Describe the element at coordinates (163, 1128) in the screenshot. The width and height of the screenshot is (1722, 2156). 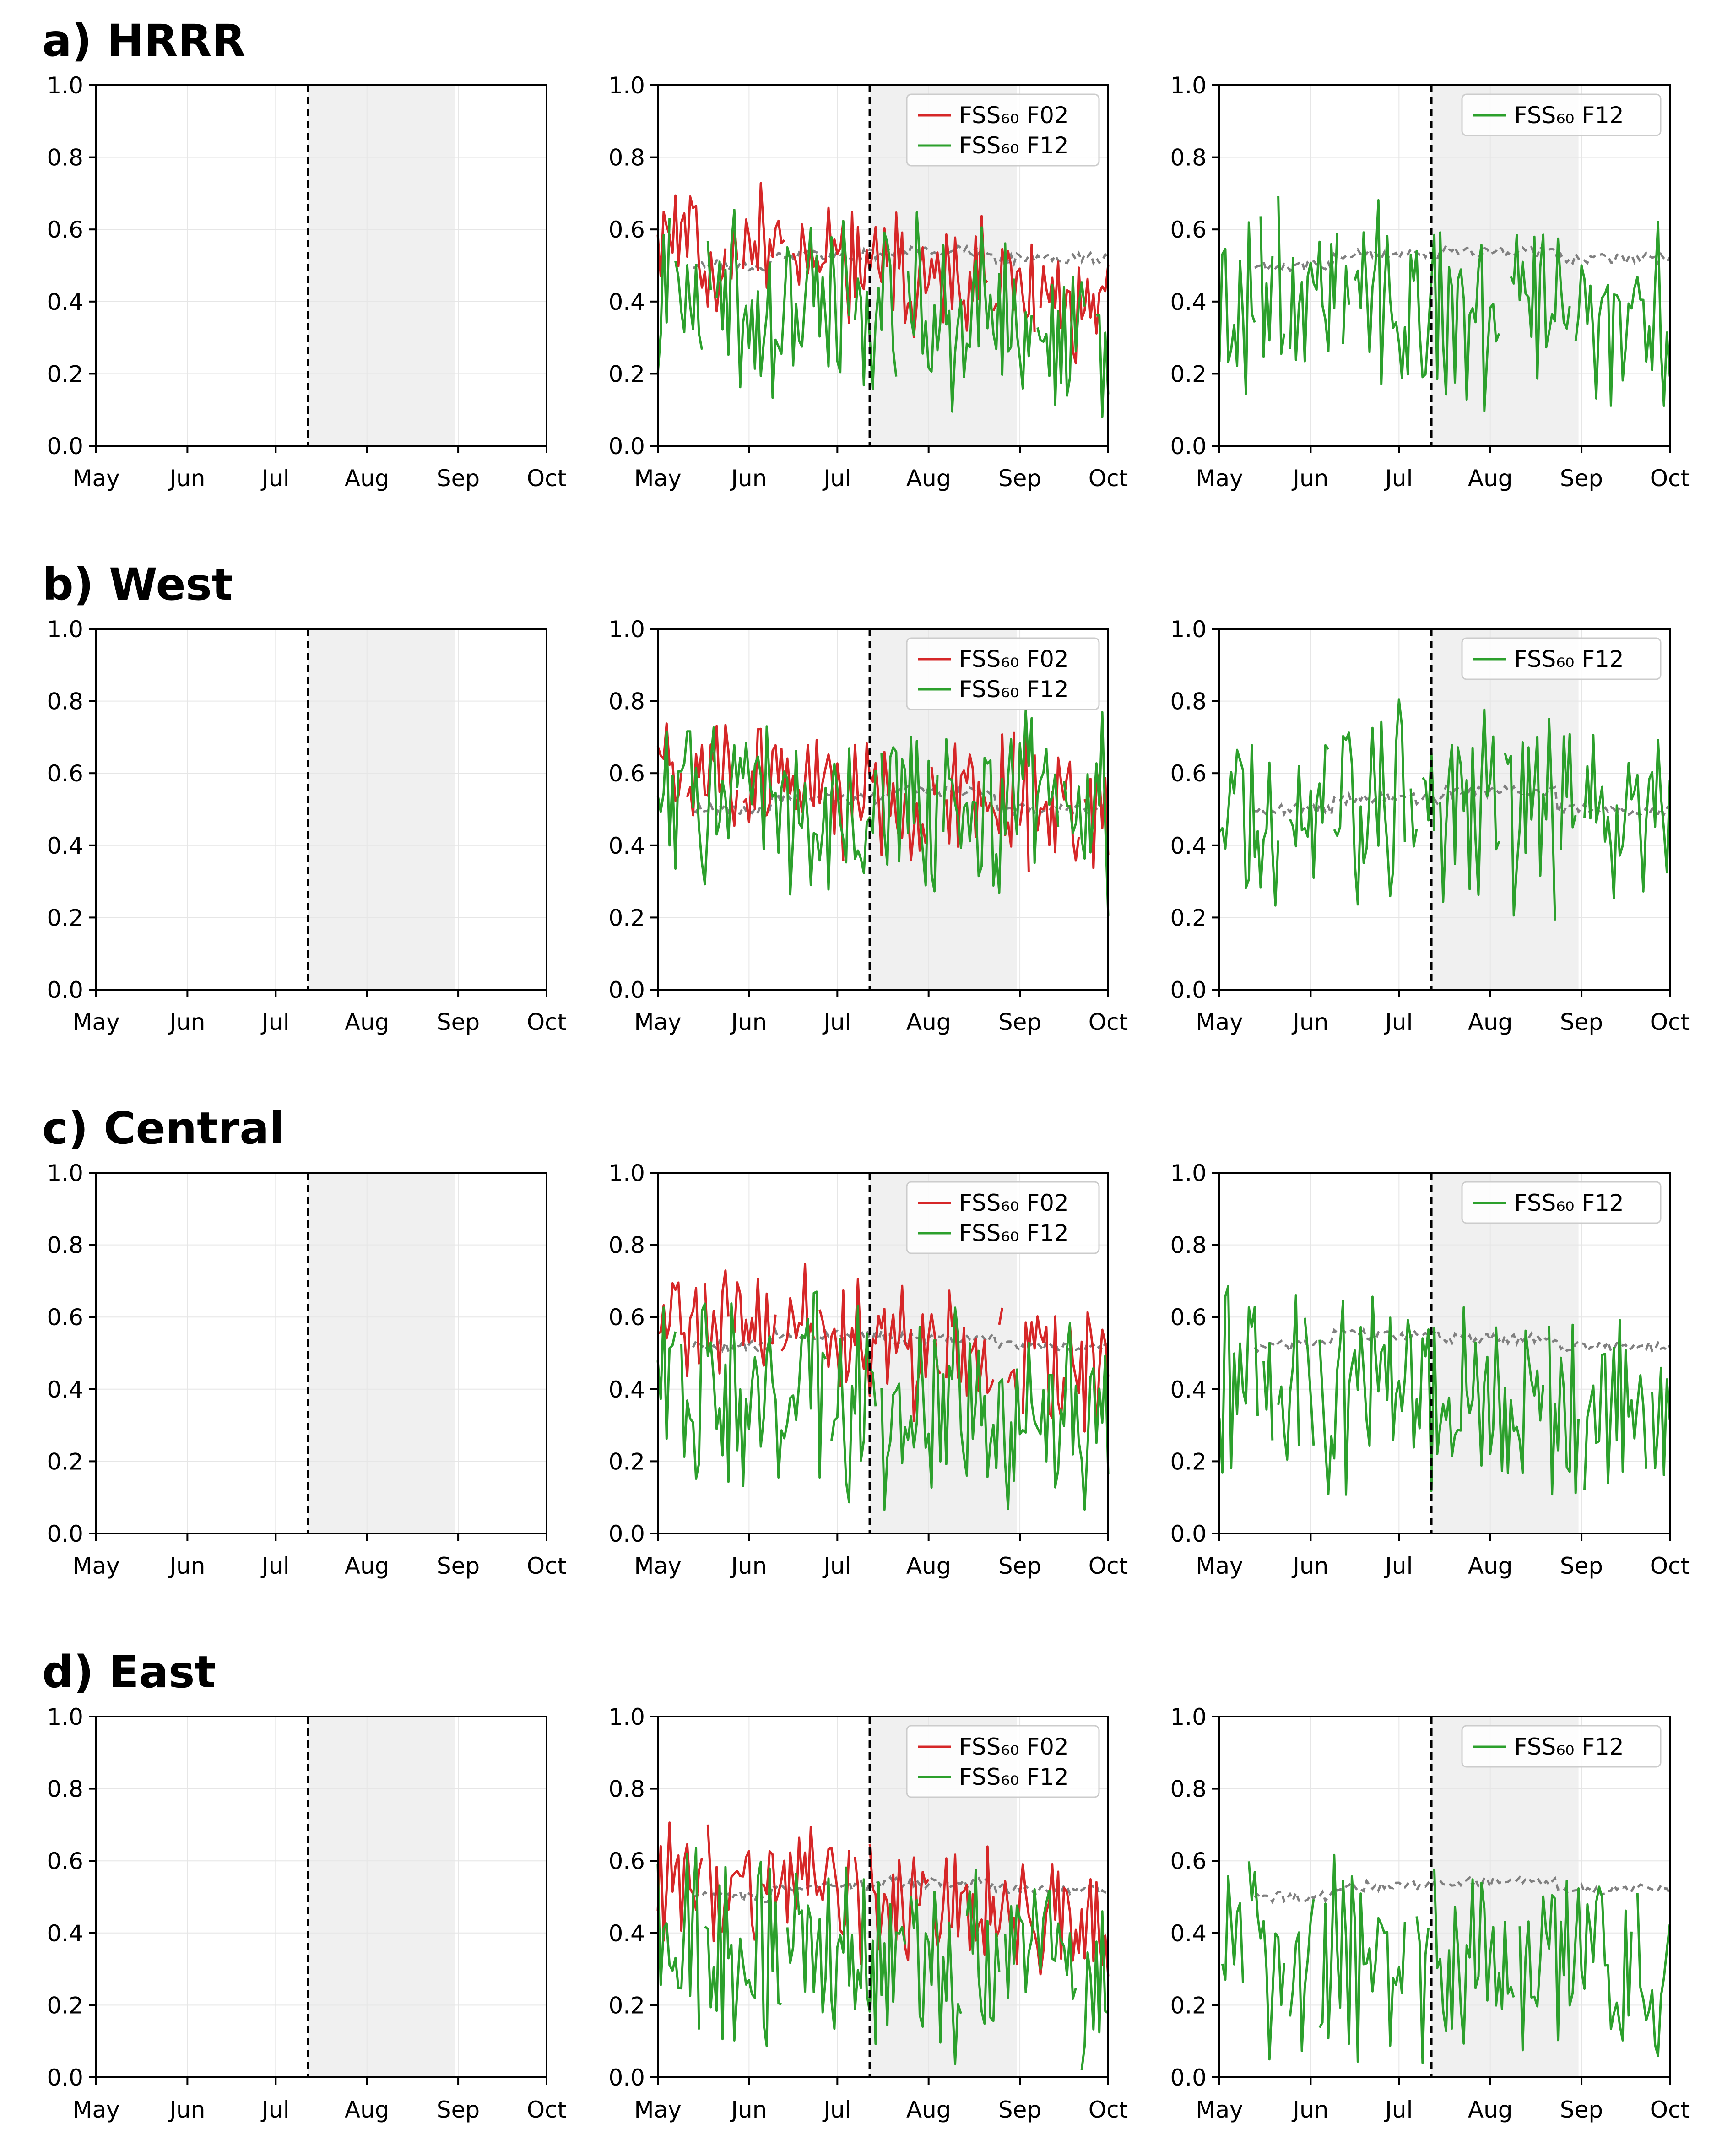
I see `row-title-c: c) Central` at that location.